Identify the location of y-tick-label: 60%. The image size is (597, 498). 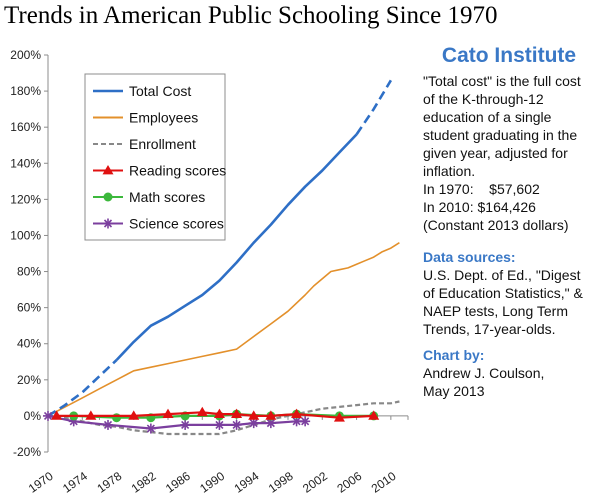
(29, 308).